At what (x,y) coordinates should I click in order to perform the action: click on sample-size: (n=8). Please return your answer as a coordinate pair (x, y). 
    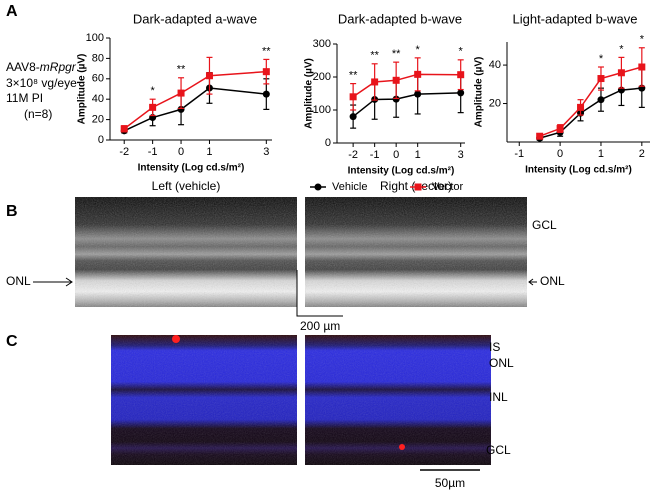
    Looking at the image, I should click on (38, 114).